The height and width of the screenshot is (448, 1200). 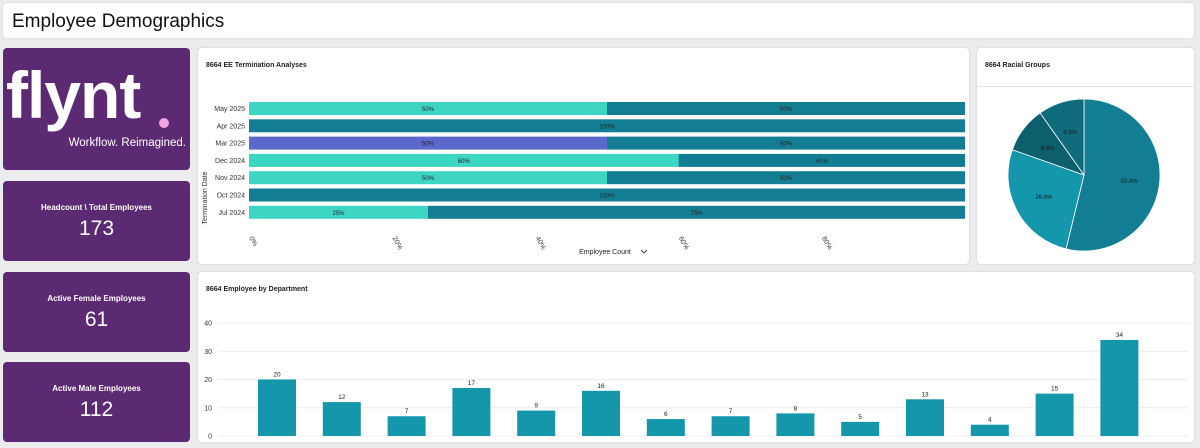 I want to click on y-tick-label: 20, so click(x=208, y=380).